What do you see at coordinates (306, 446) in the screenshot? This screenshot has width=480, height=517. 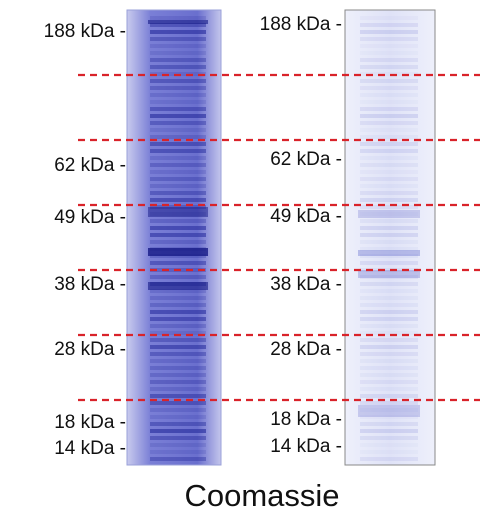 I see `marker-label: 14 kDa -` at bounding box center [306, 446].